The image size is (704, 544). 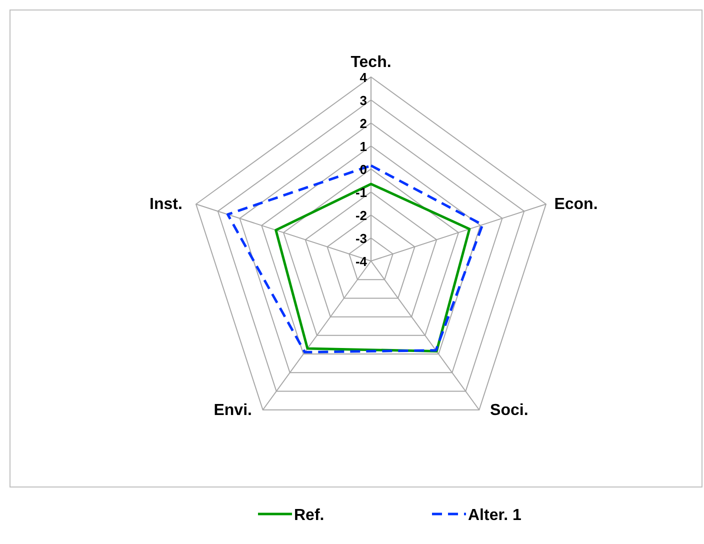 What do you see at coordinates (309, 515) in the screenshot?
I see `legend-label: Ref.` at bounding box center [309, 515].